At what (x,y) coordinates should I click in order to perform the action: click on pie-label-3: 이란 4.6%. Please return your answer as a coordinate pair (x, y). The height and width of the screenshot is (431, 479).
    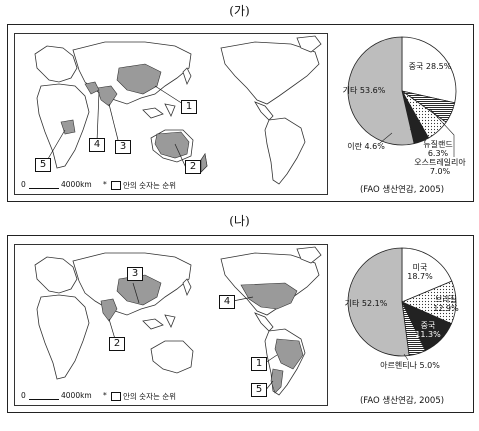
    Looking at the image, I should click on (366, 146).